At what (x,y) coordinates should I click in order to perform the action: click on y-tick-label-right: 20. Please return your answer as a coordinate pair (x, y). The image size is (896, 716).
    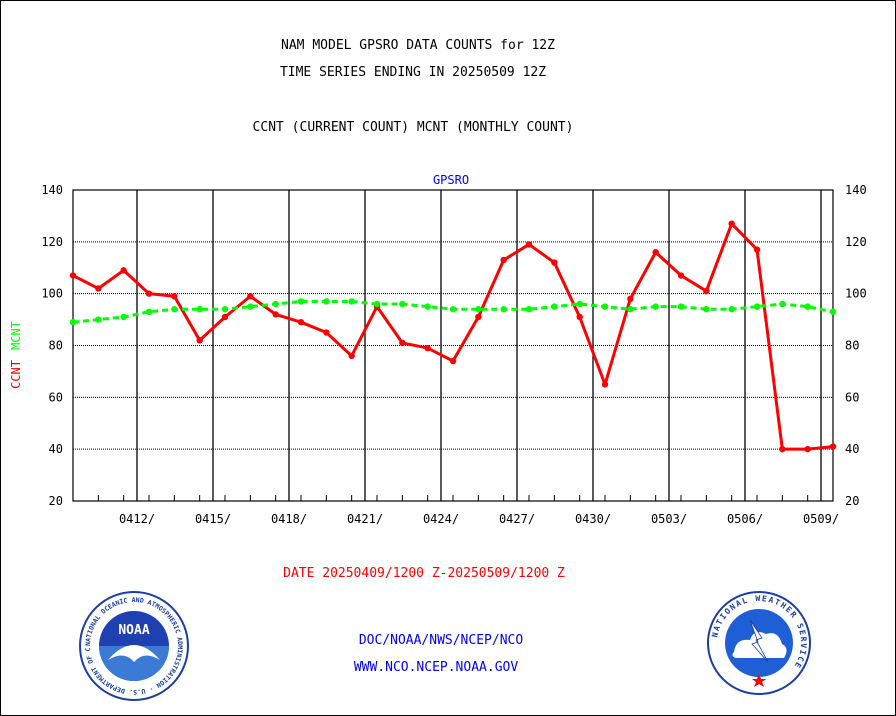
    Looking at the image, I should click on (852, 501).